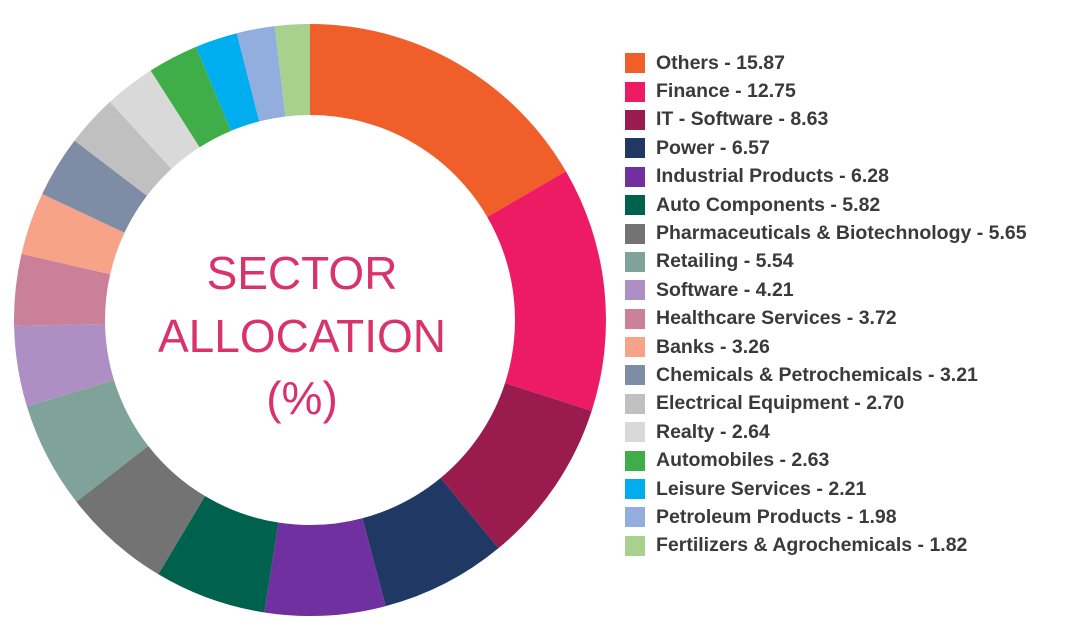  What do you see at coordinates (812, 545) in the screenshot?
I see `legend-label: Fertilizers & Agrochemicals - 1.82` at bounding box center [812, 545].